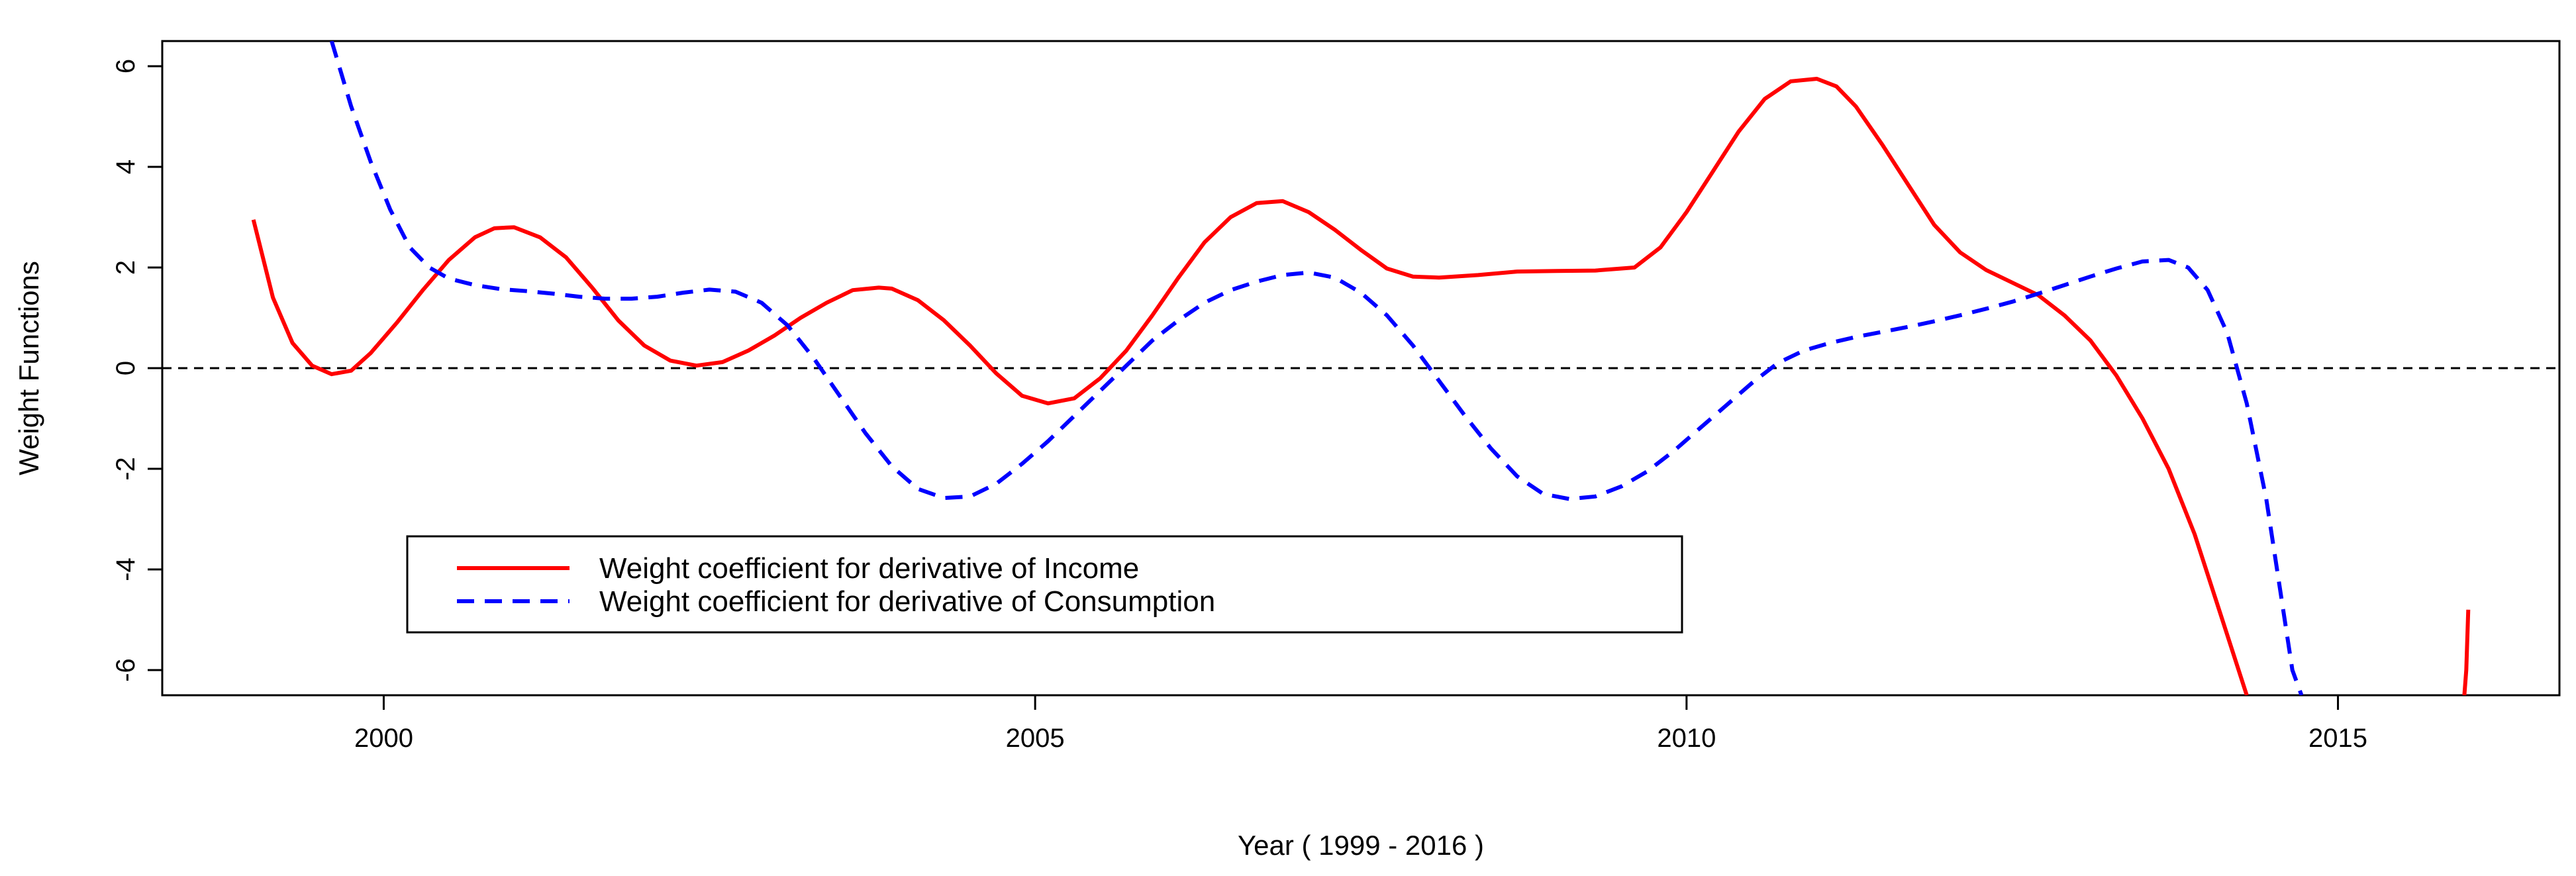  What do you see at coordinates (1361, 845) in the screenshot?
I see `x-axis-title: Year ( 1999 - 2016 )` at bounding box center [1361, 845].